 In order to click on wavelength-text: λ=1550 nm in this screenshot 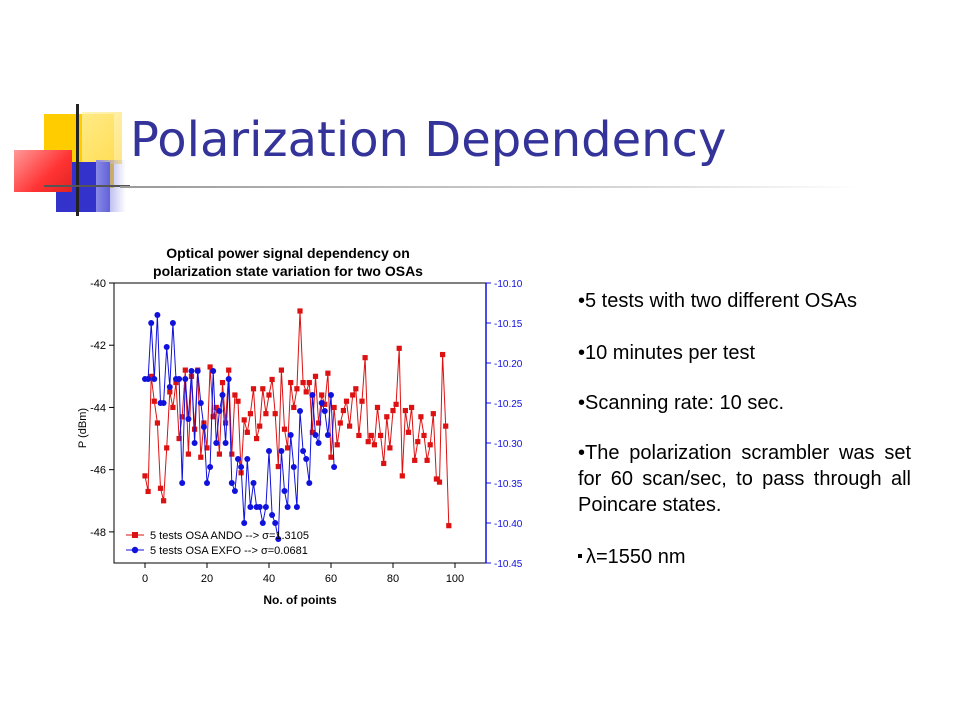, I will do `click(636, 557)`.